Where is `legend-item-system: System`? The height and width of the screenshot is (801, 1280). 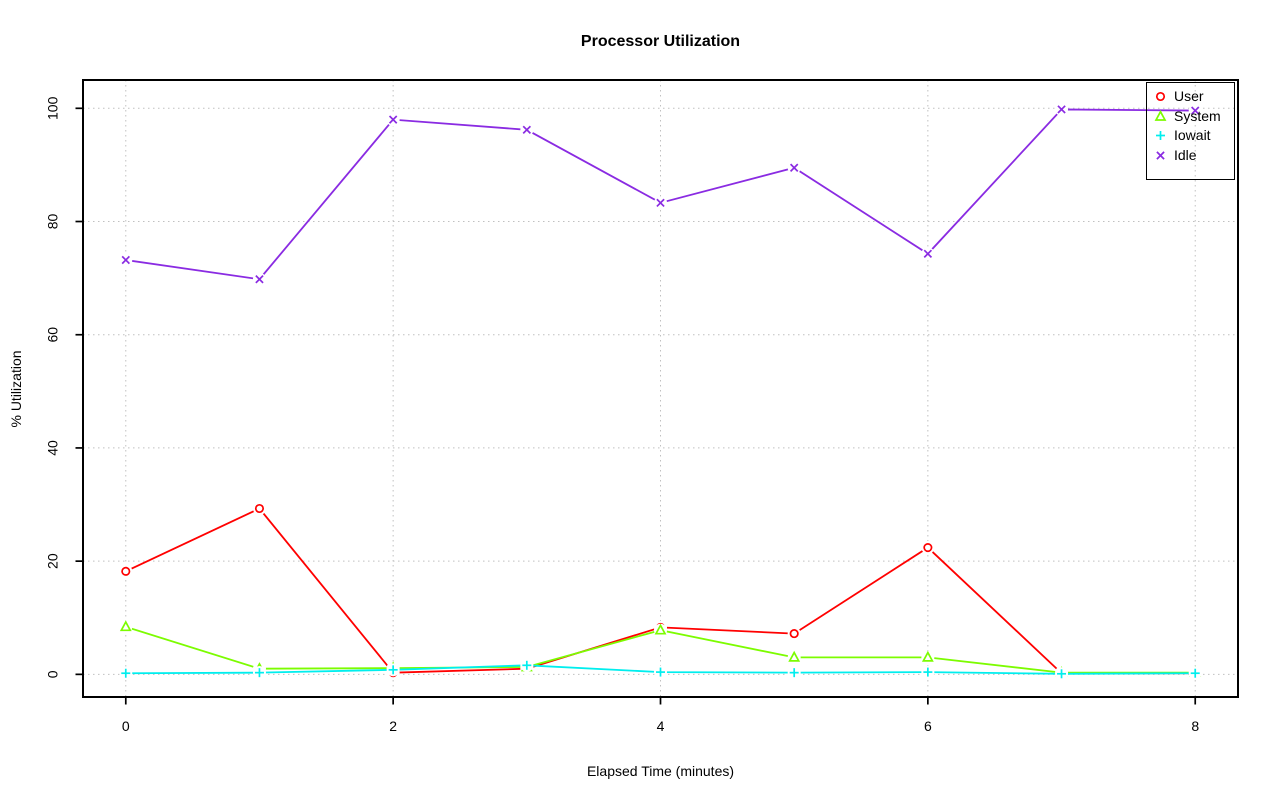
legend-item-system: System is located at coordinates (1193, 117).